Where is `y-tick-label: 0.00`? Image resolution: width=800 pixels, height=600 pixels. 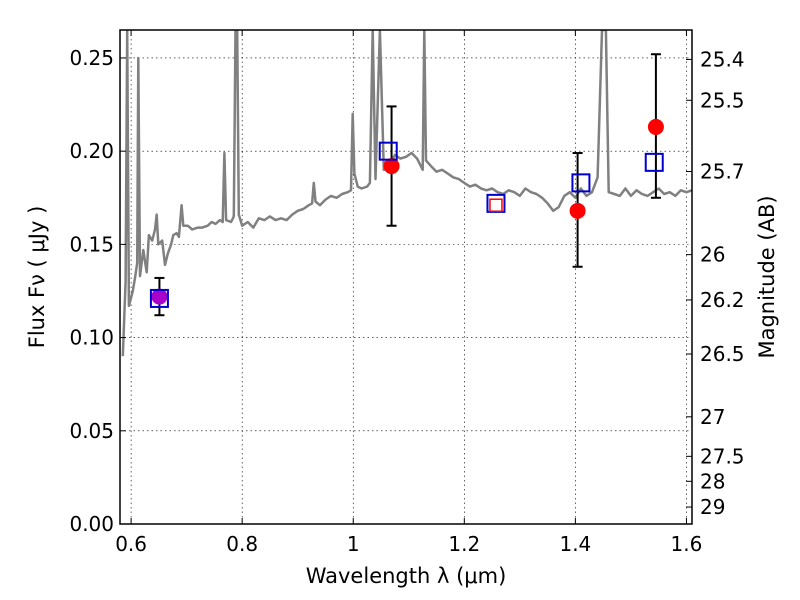
y-tick-label: 0.00 is located at coordinates (91, 524).